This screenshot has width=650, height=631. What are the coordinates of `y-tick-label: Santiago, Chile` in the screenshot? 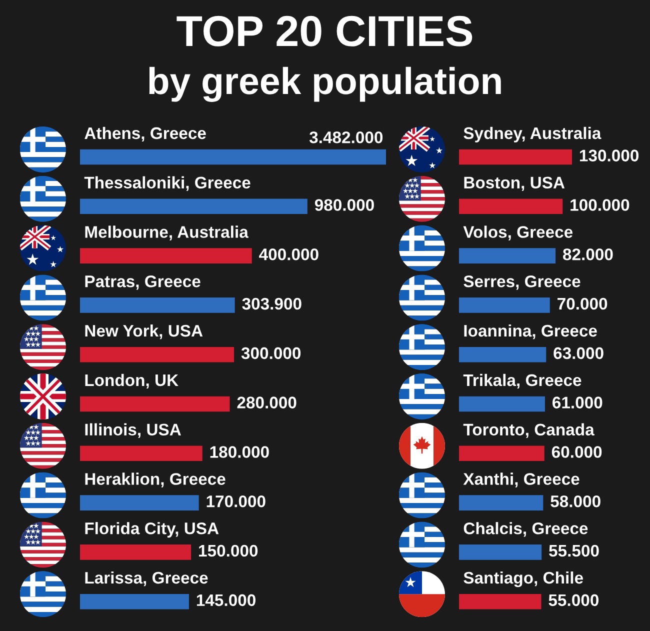 It's located at (523, 579).